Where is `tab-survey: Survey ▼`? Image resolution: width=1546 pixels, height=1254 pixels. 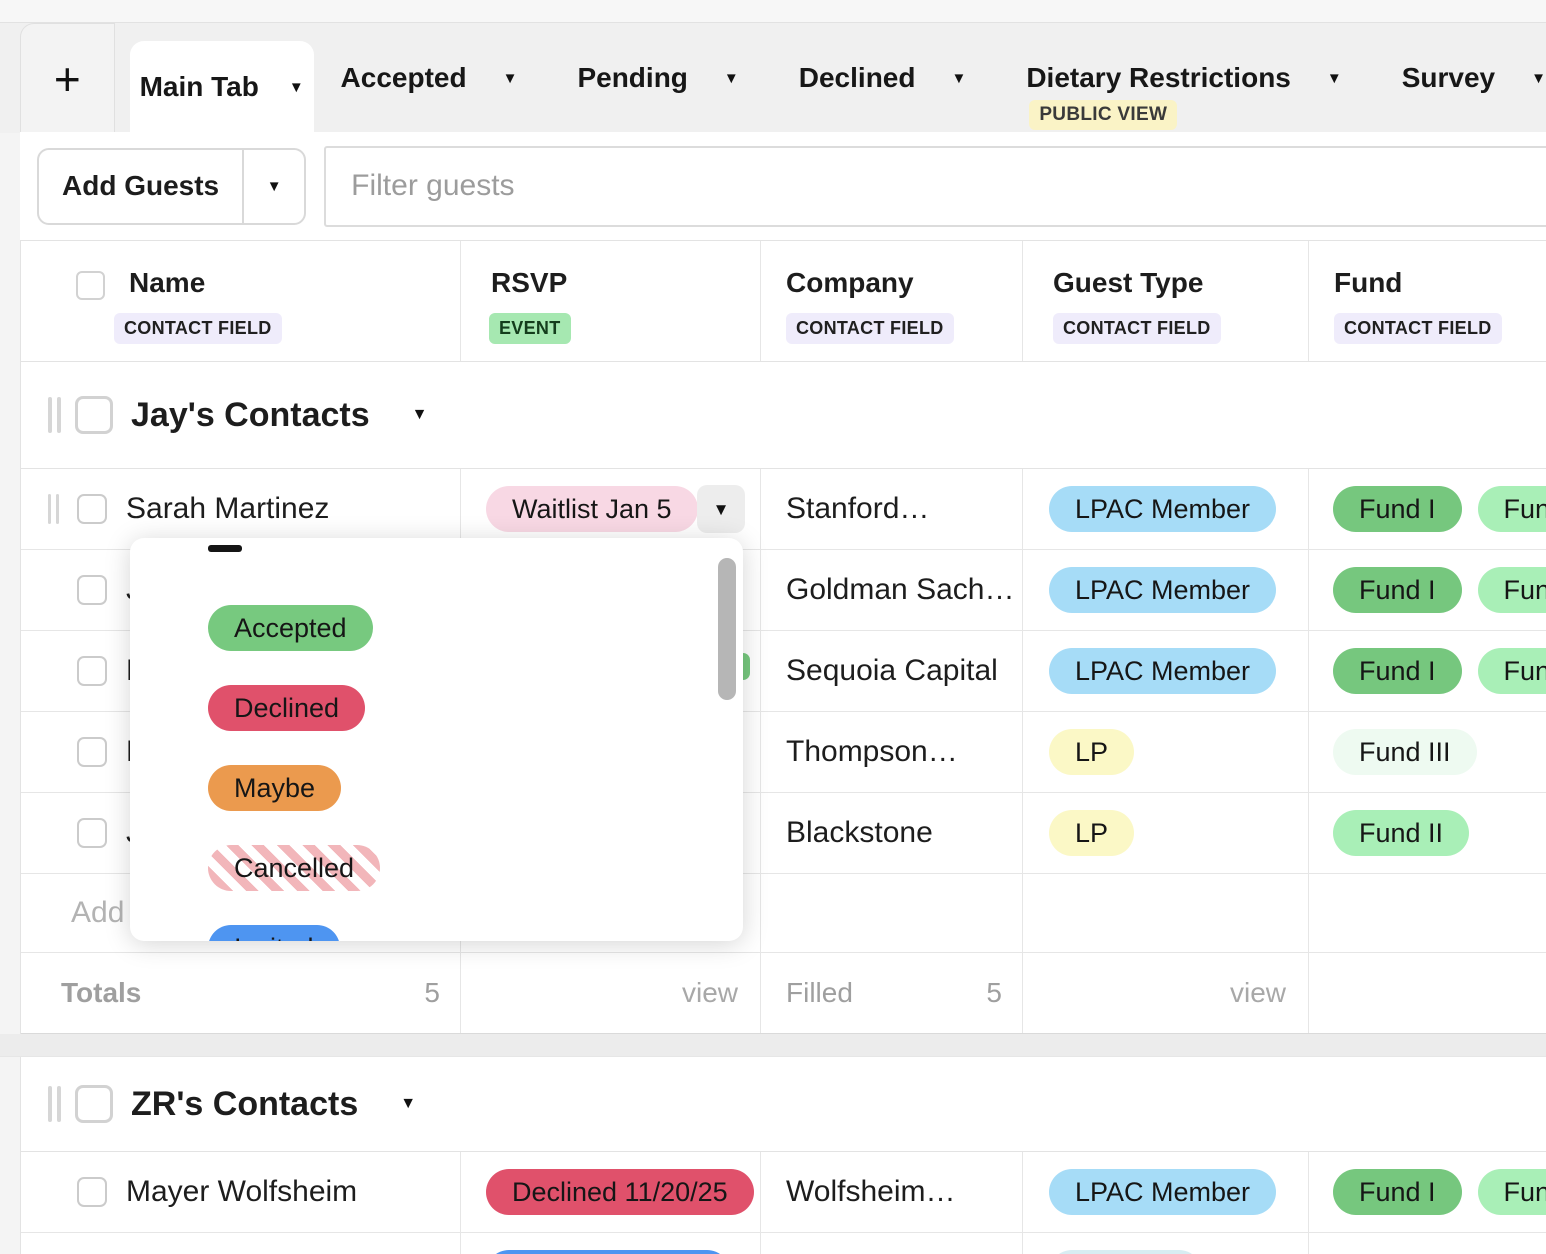
tab-survey: Survey ▼ is located at coordinates (1474, 78).